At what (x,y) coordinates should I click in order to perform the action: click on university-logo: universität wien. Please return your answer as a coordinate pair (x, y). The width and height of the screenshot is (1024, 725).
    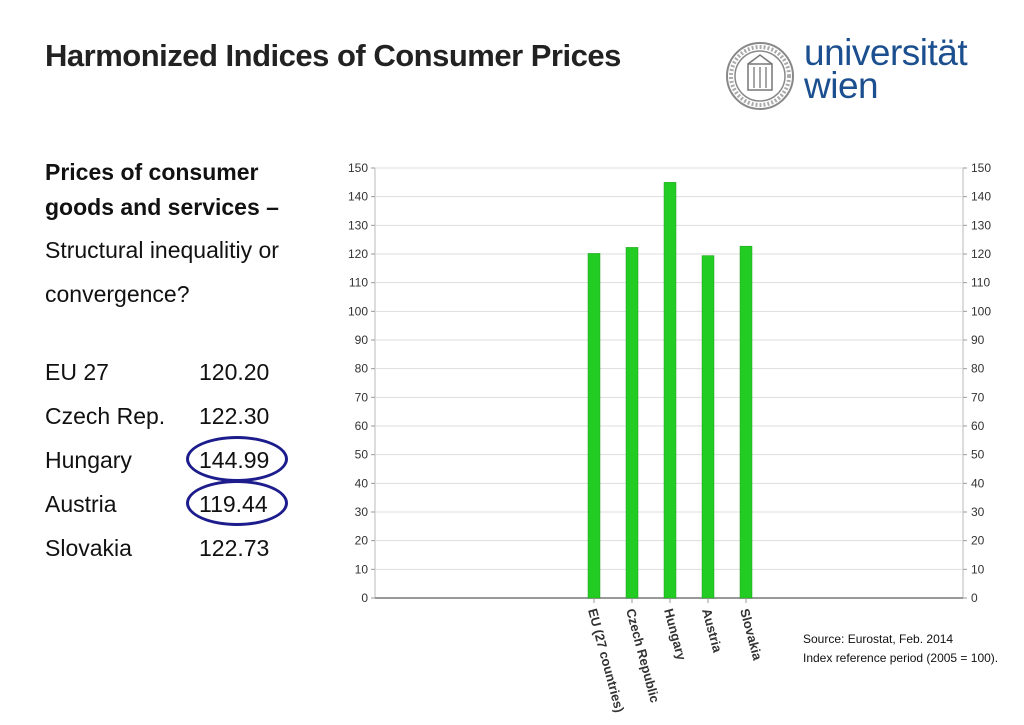
    Looking at the image, I should click on (859, 77).